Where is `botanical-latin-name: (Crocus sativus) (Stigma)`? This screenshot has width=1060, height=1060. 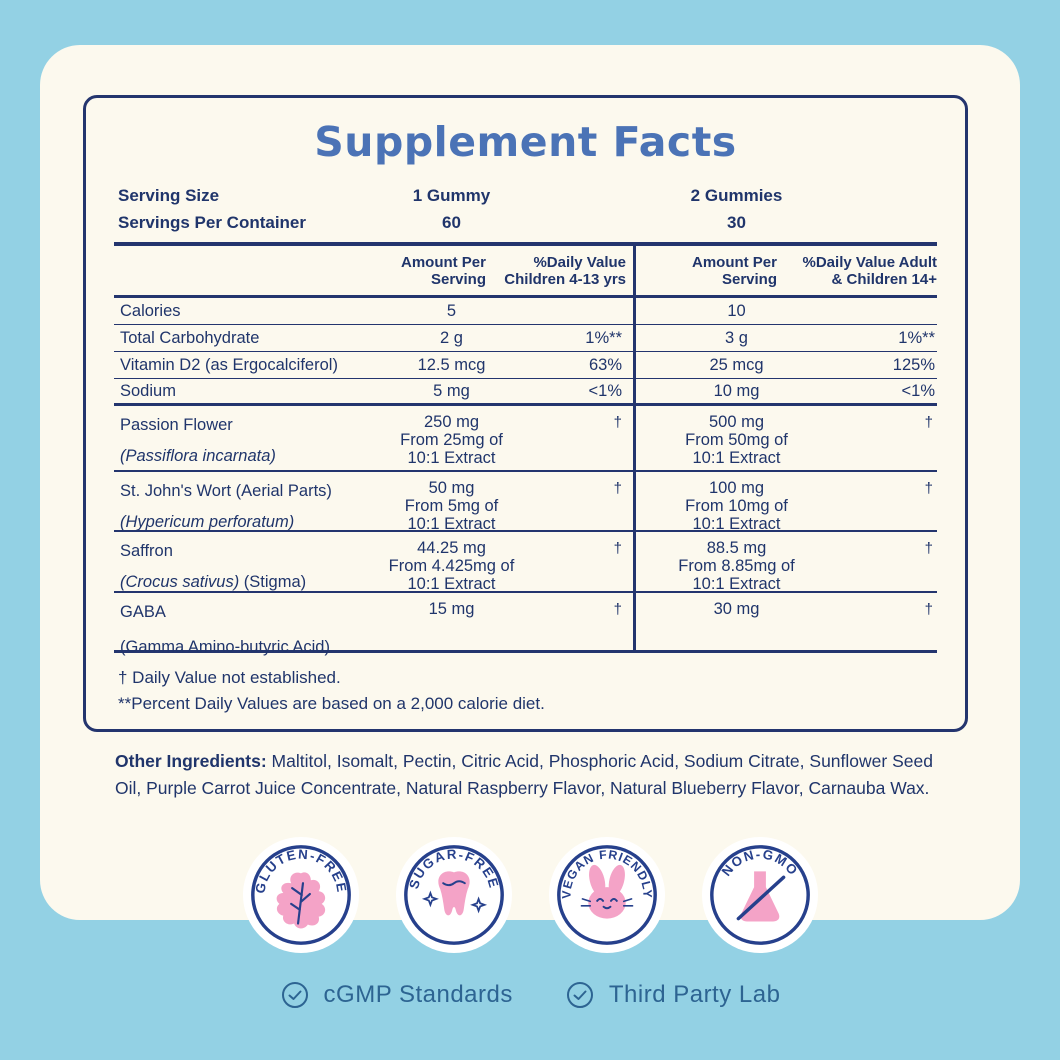
botanical-latin-name: (Crocus sativus) (Stigma) is located at coordinates (213, 582).